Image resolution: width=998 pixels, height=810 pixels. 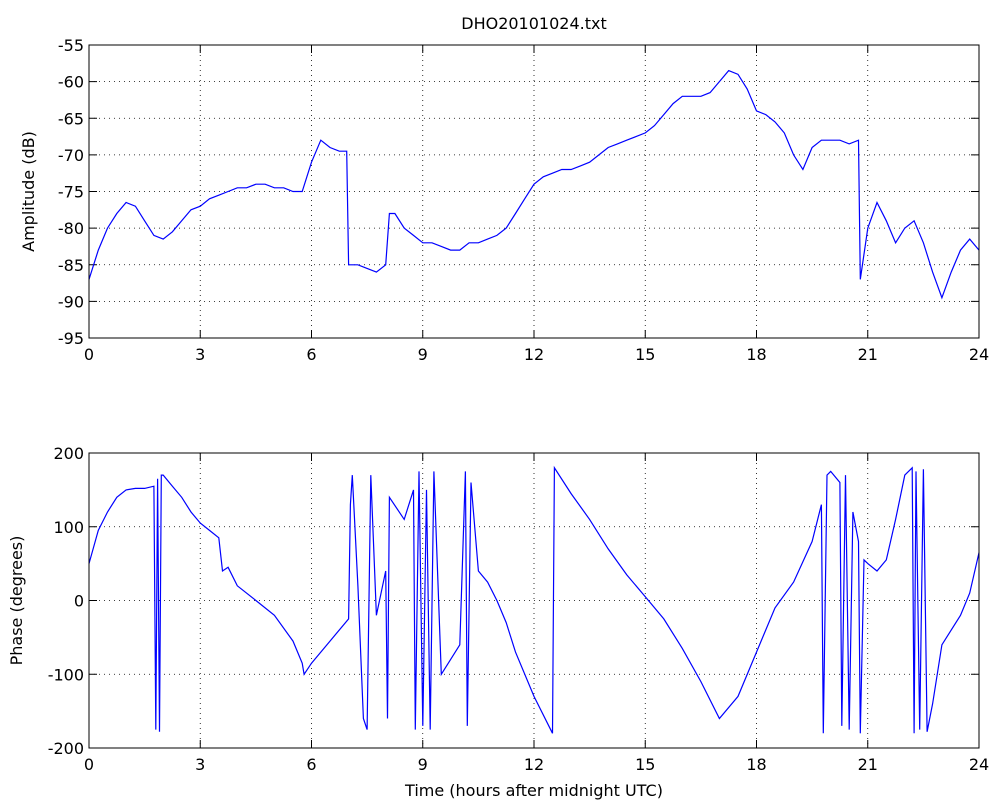 What do you see at coordinates (533, 23) in the screenshot?
I see `chart-title: DHO20101024.txt` at bounding box center [533, 23].